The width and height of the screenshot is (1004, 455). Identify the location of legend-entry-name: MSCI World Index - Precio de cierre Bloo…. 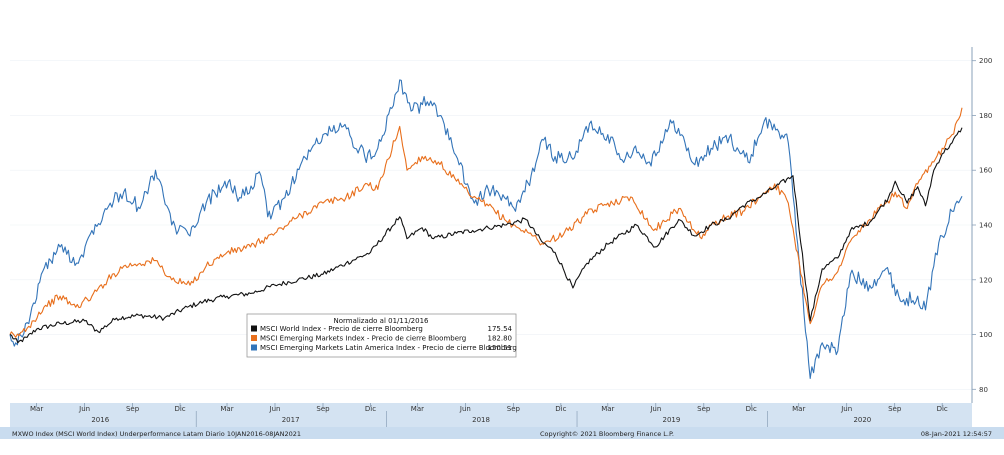
(341, 329).